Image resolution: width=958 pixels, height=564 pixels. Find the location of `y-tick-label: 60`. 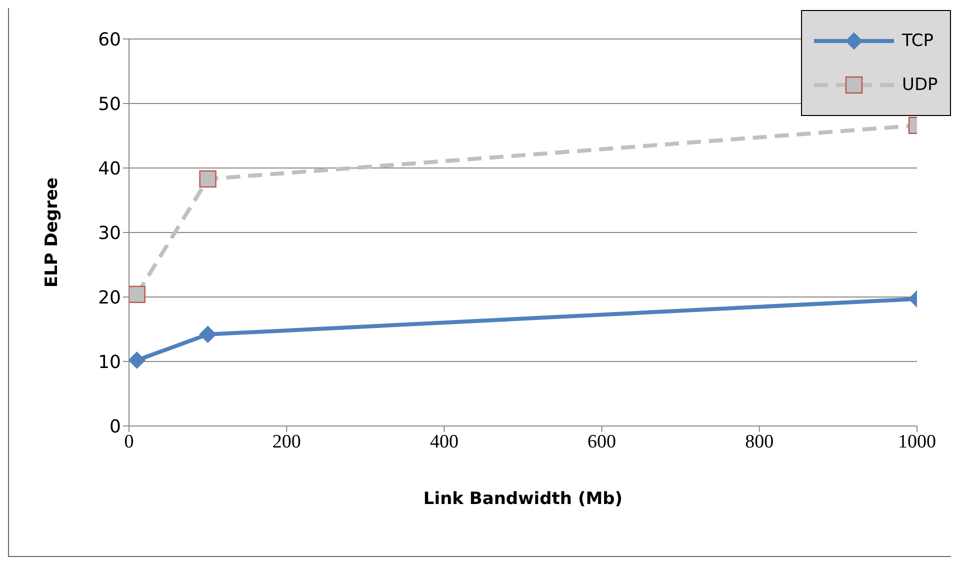

y-tick-label: 60 is located at coordinates (109, 39).